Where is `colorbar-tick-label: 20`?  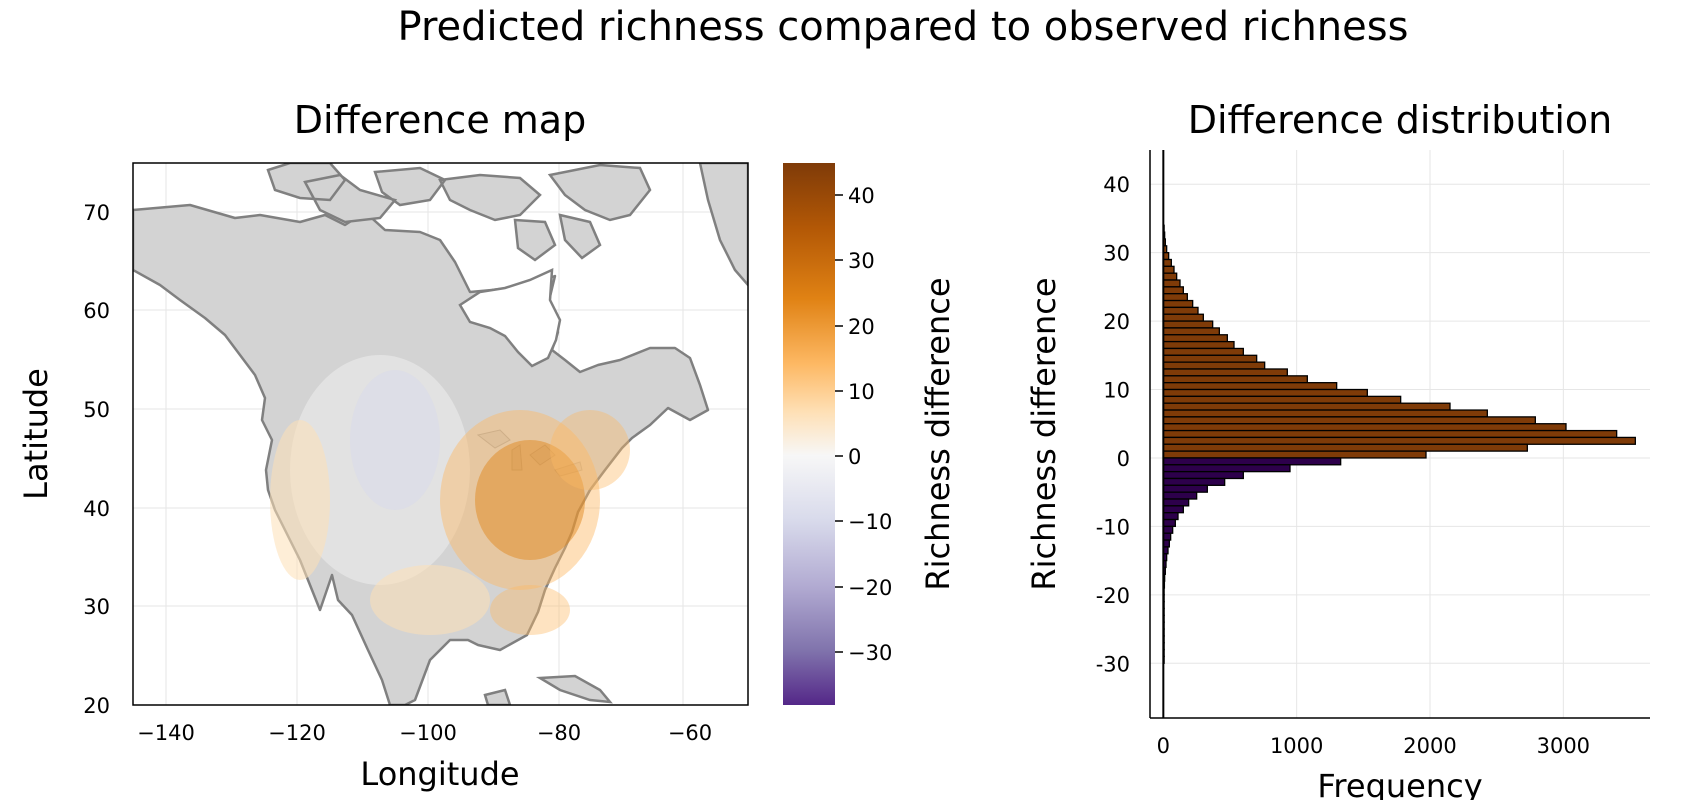
colorbar-tick-label: 20 is located at coordinates (861, 327).